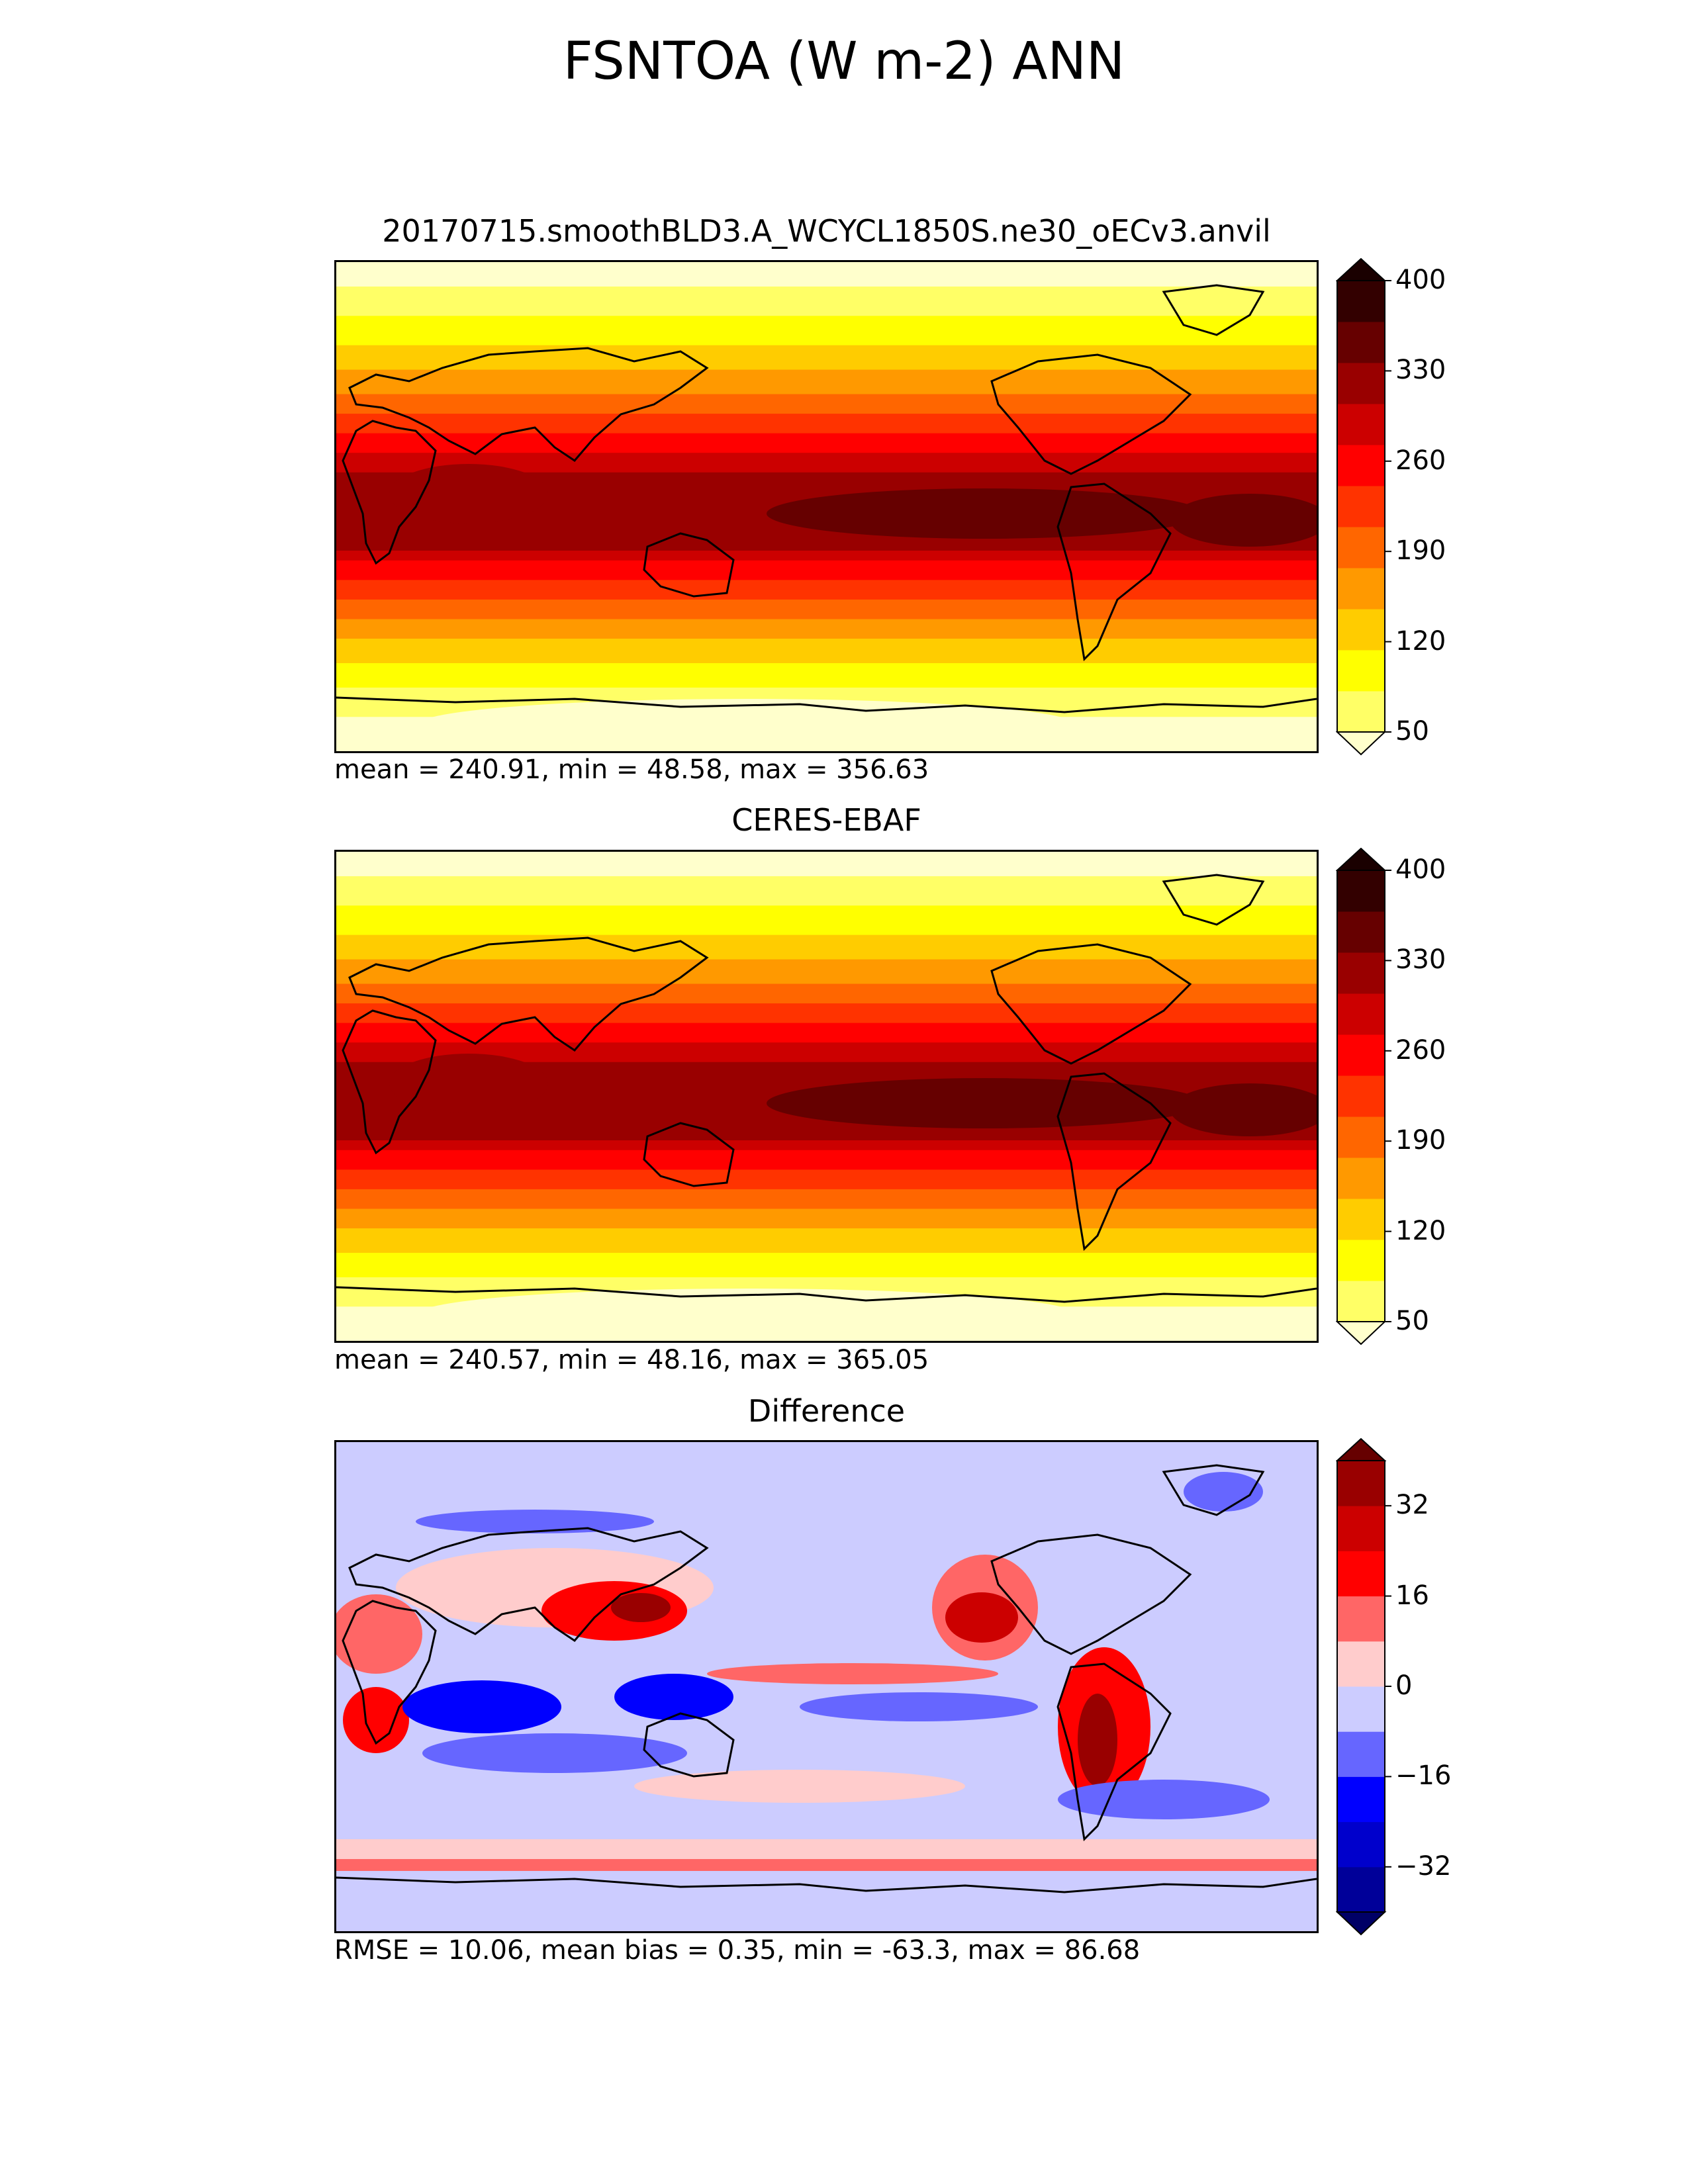 This screenshot has width=1688, height=2184. What do you see at coordinates (826, 1411) in the screenshot?
I see `panel-title: Difference` at bounding box center [826, 1411].